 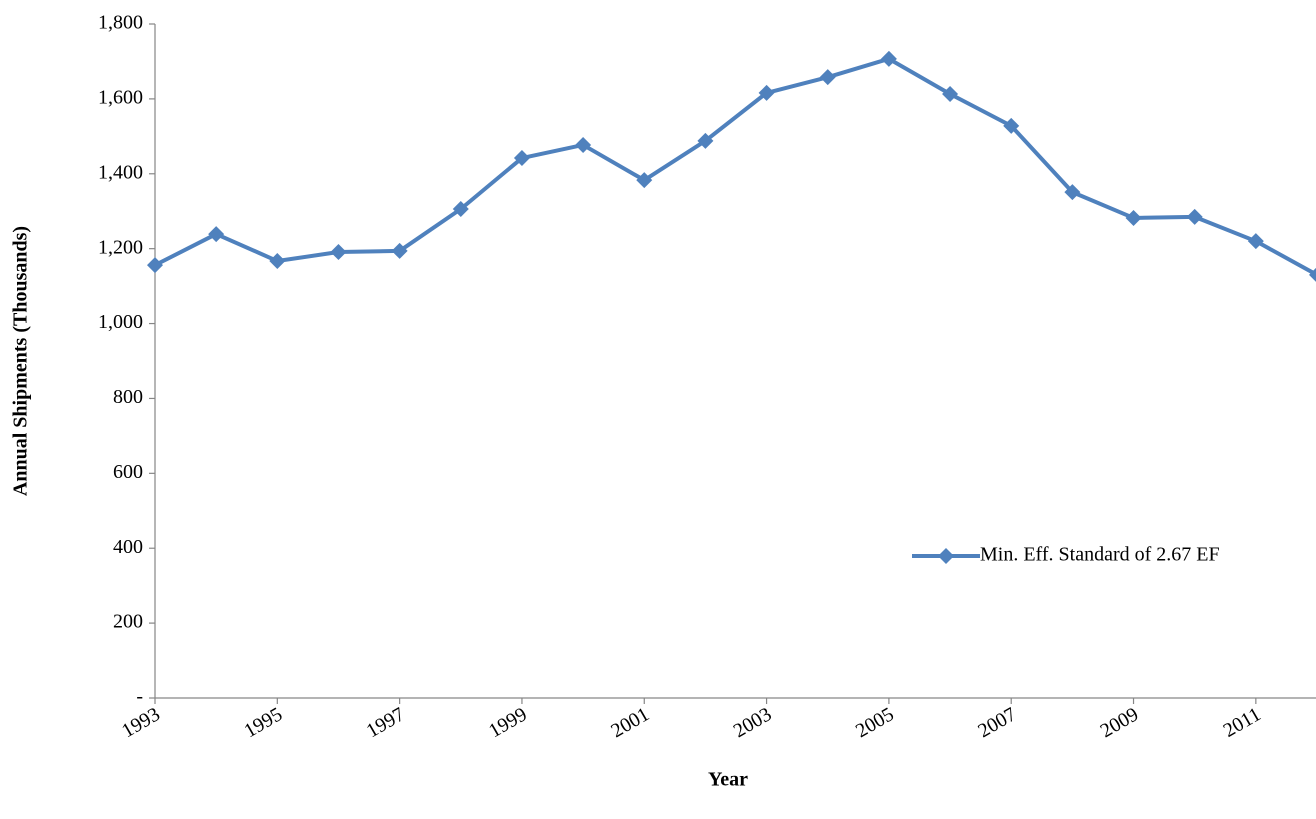 I want to click on legend-marker, so click(x=946, y=556).